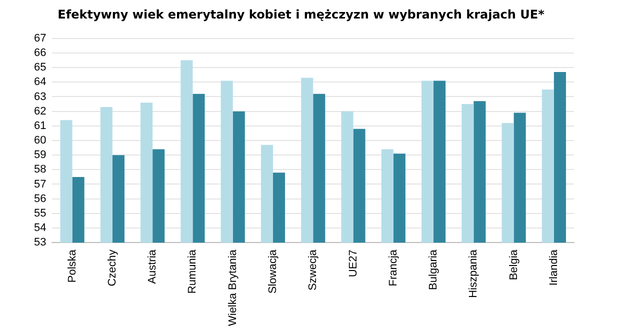  Describe the element at coordinates (72, 265) in the screenshot. I see `x-tick-label: Polska` at that location.